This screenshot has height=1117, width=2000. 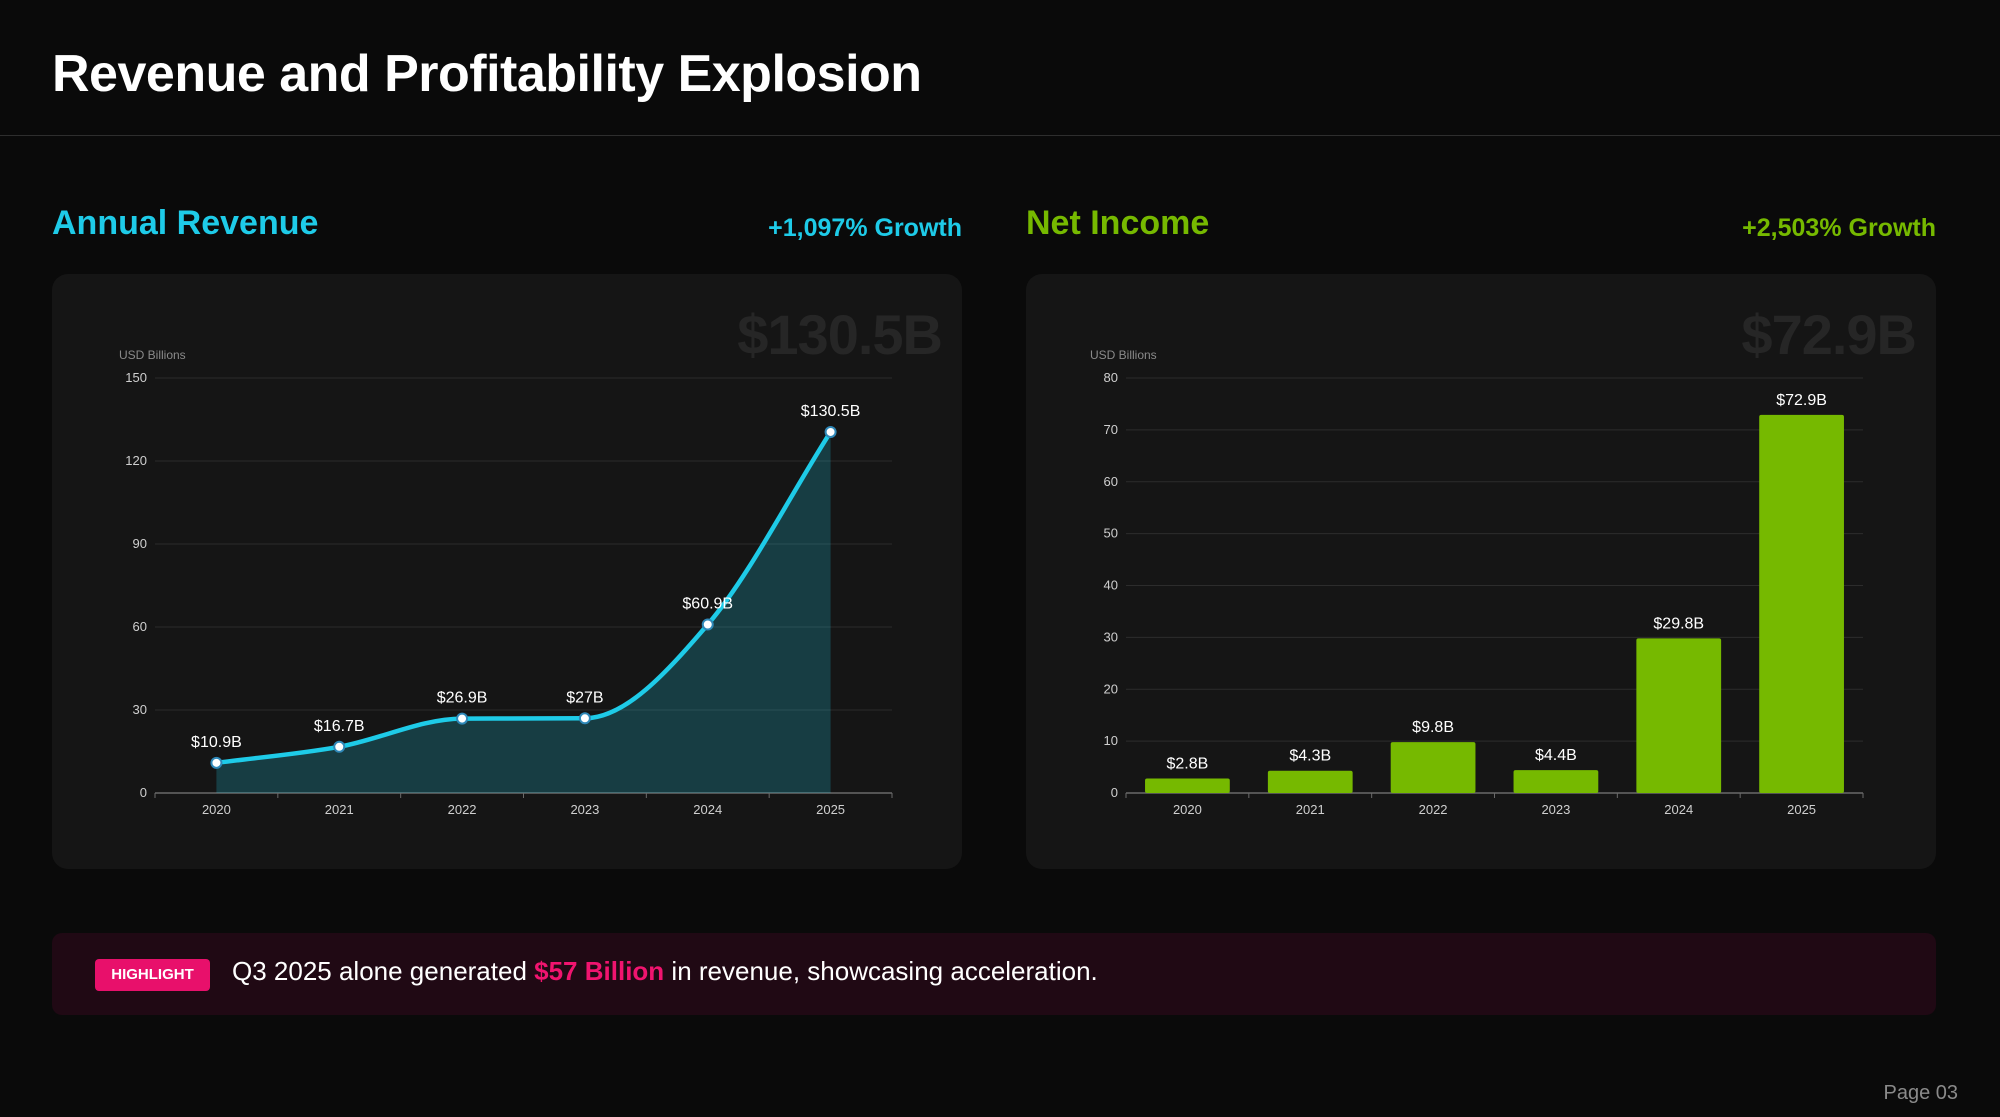 What do you see at coordinates (1111, 377) in the screenshot?
I see `y-tick-label: 80` at bounding box center [1111, 377].